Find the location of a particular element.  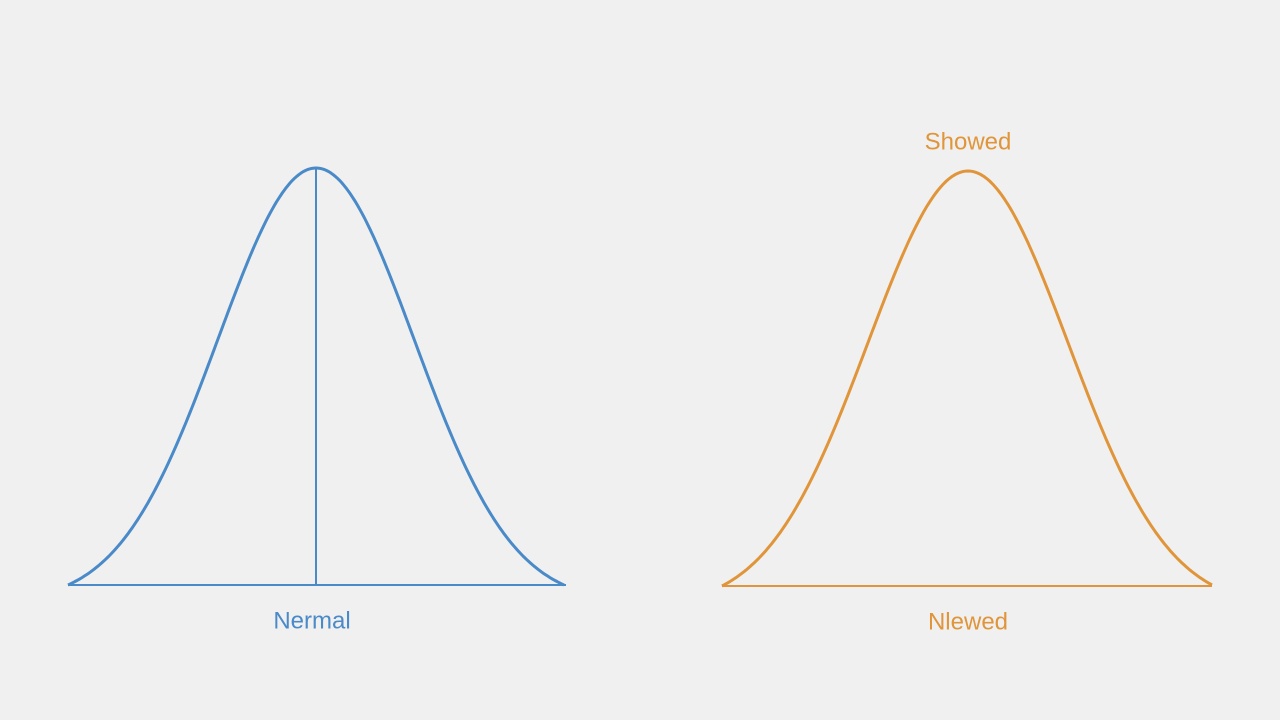

right-title: Showed is located at coordinates (968, 141).